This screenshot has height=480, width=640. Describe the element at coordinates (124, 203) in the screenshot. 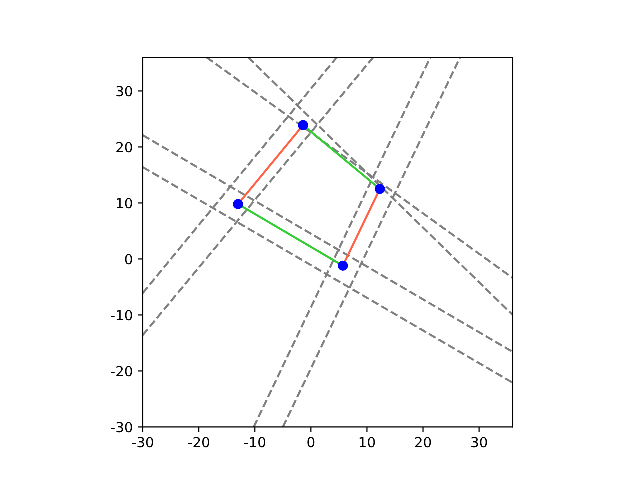

I see `y-tick-label: 10` at that location.